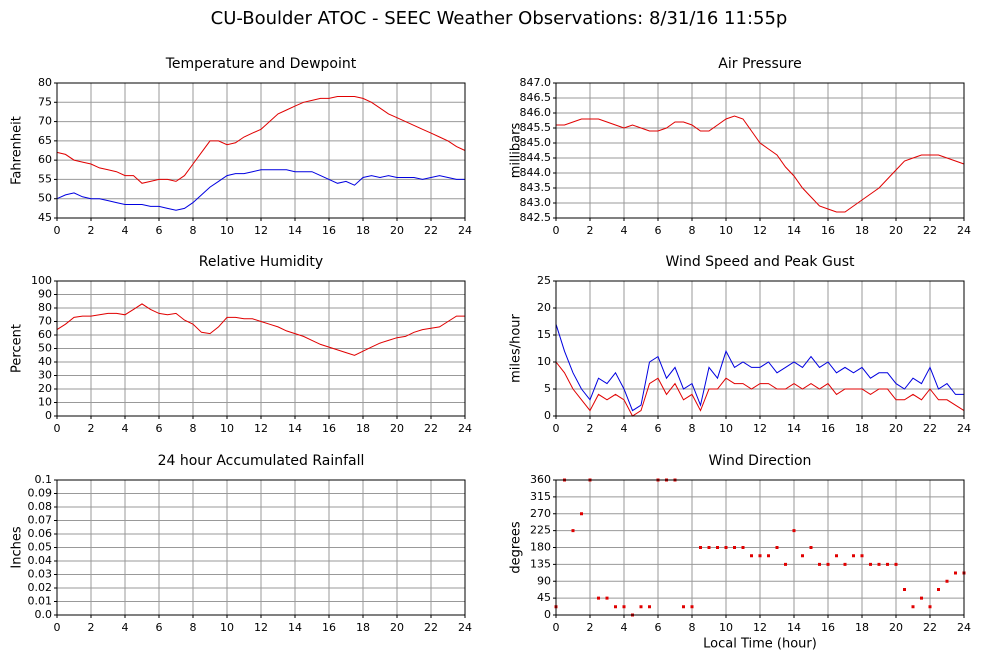  I want to click on y-tick-label: 20, so click(544, 307).